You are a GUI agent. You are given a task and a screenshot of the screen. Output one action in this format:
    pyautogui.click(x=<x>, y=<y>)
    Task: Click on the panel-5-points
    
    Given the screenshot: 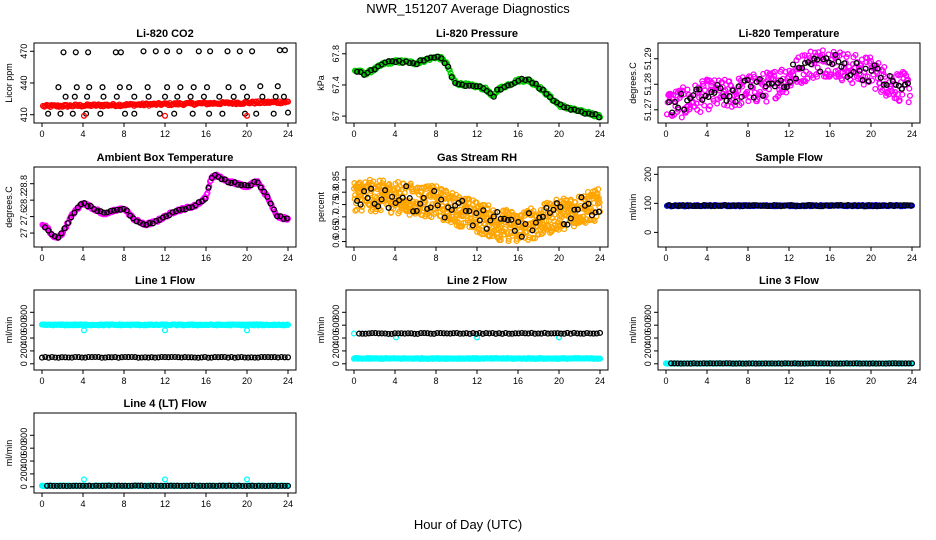 What is the action you would take?
    pyautogui.click(x=789, y=206)
    